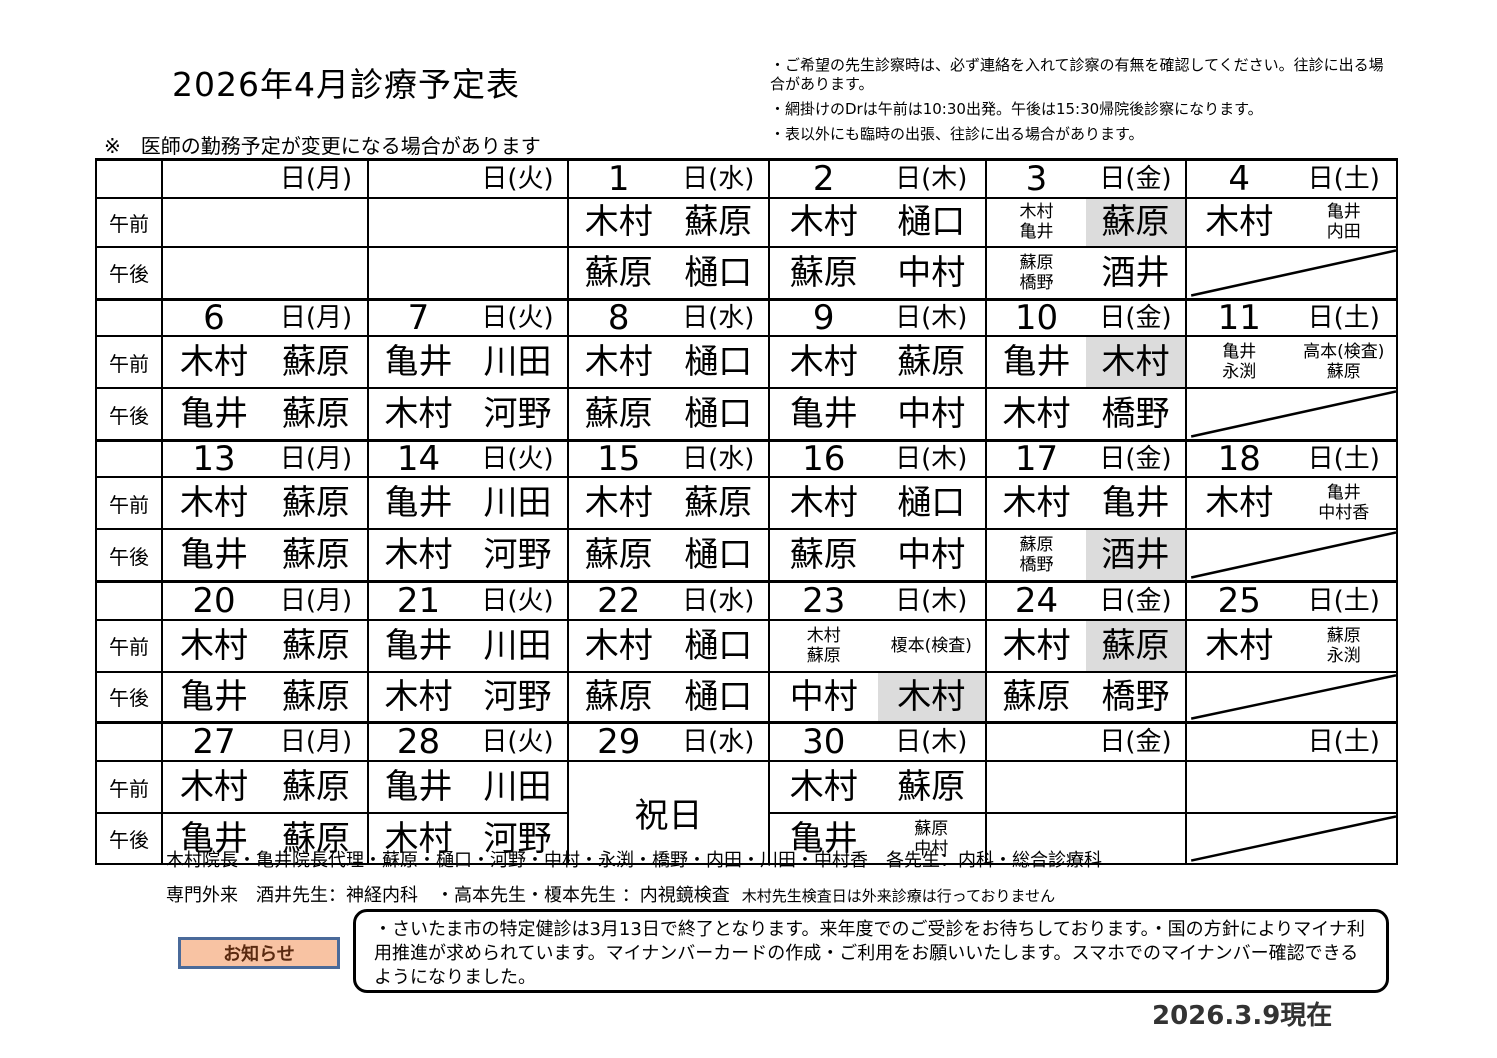 The image size is (1497, 1058). I want to click on day-number-wrap: 22, so click(619, 601).